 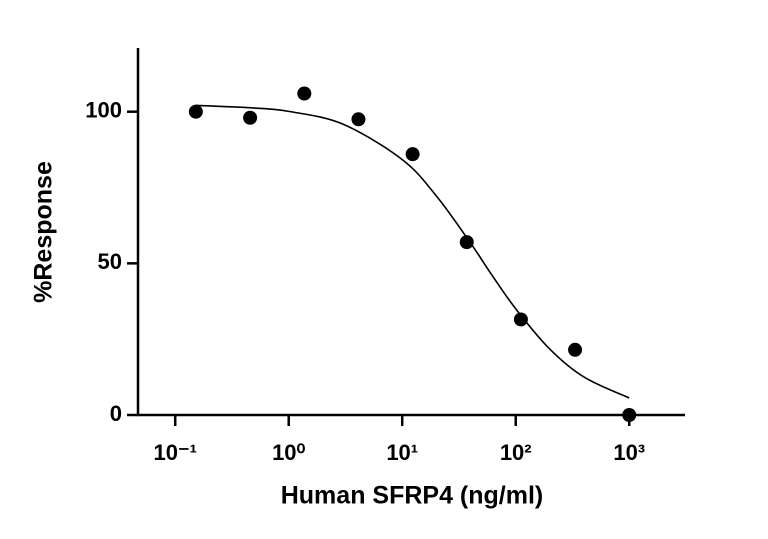 I want to click on y-axis-title: %Response, so click(x=44, y=232).